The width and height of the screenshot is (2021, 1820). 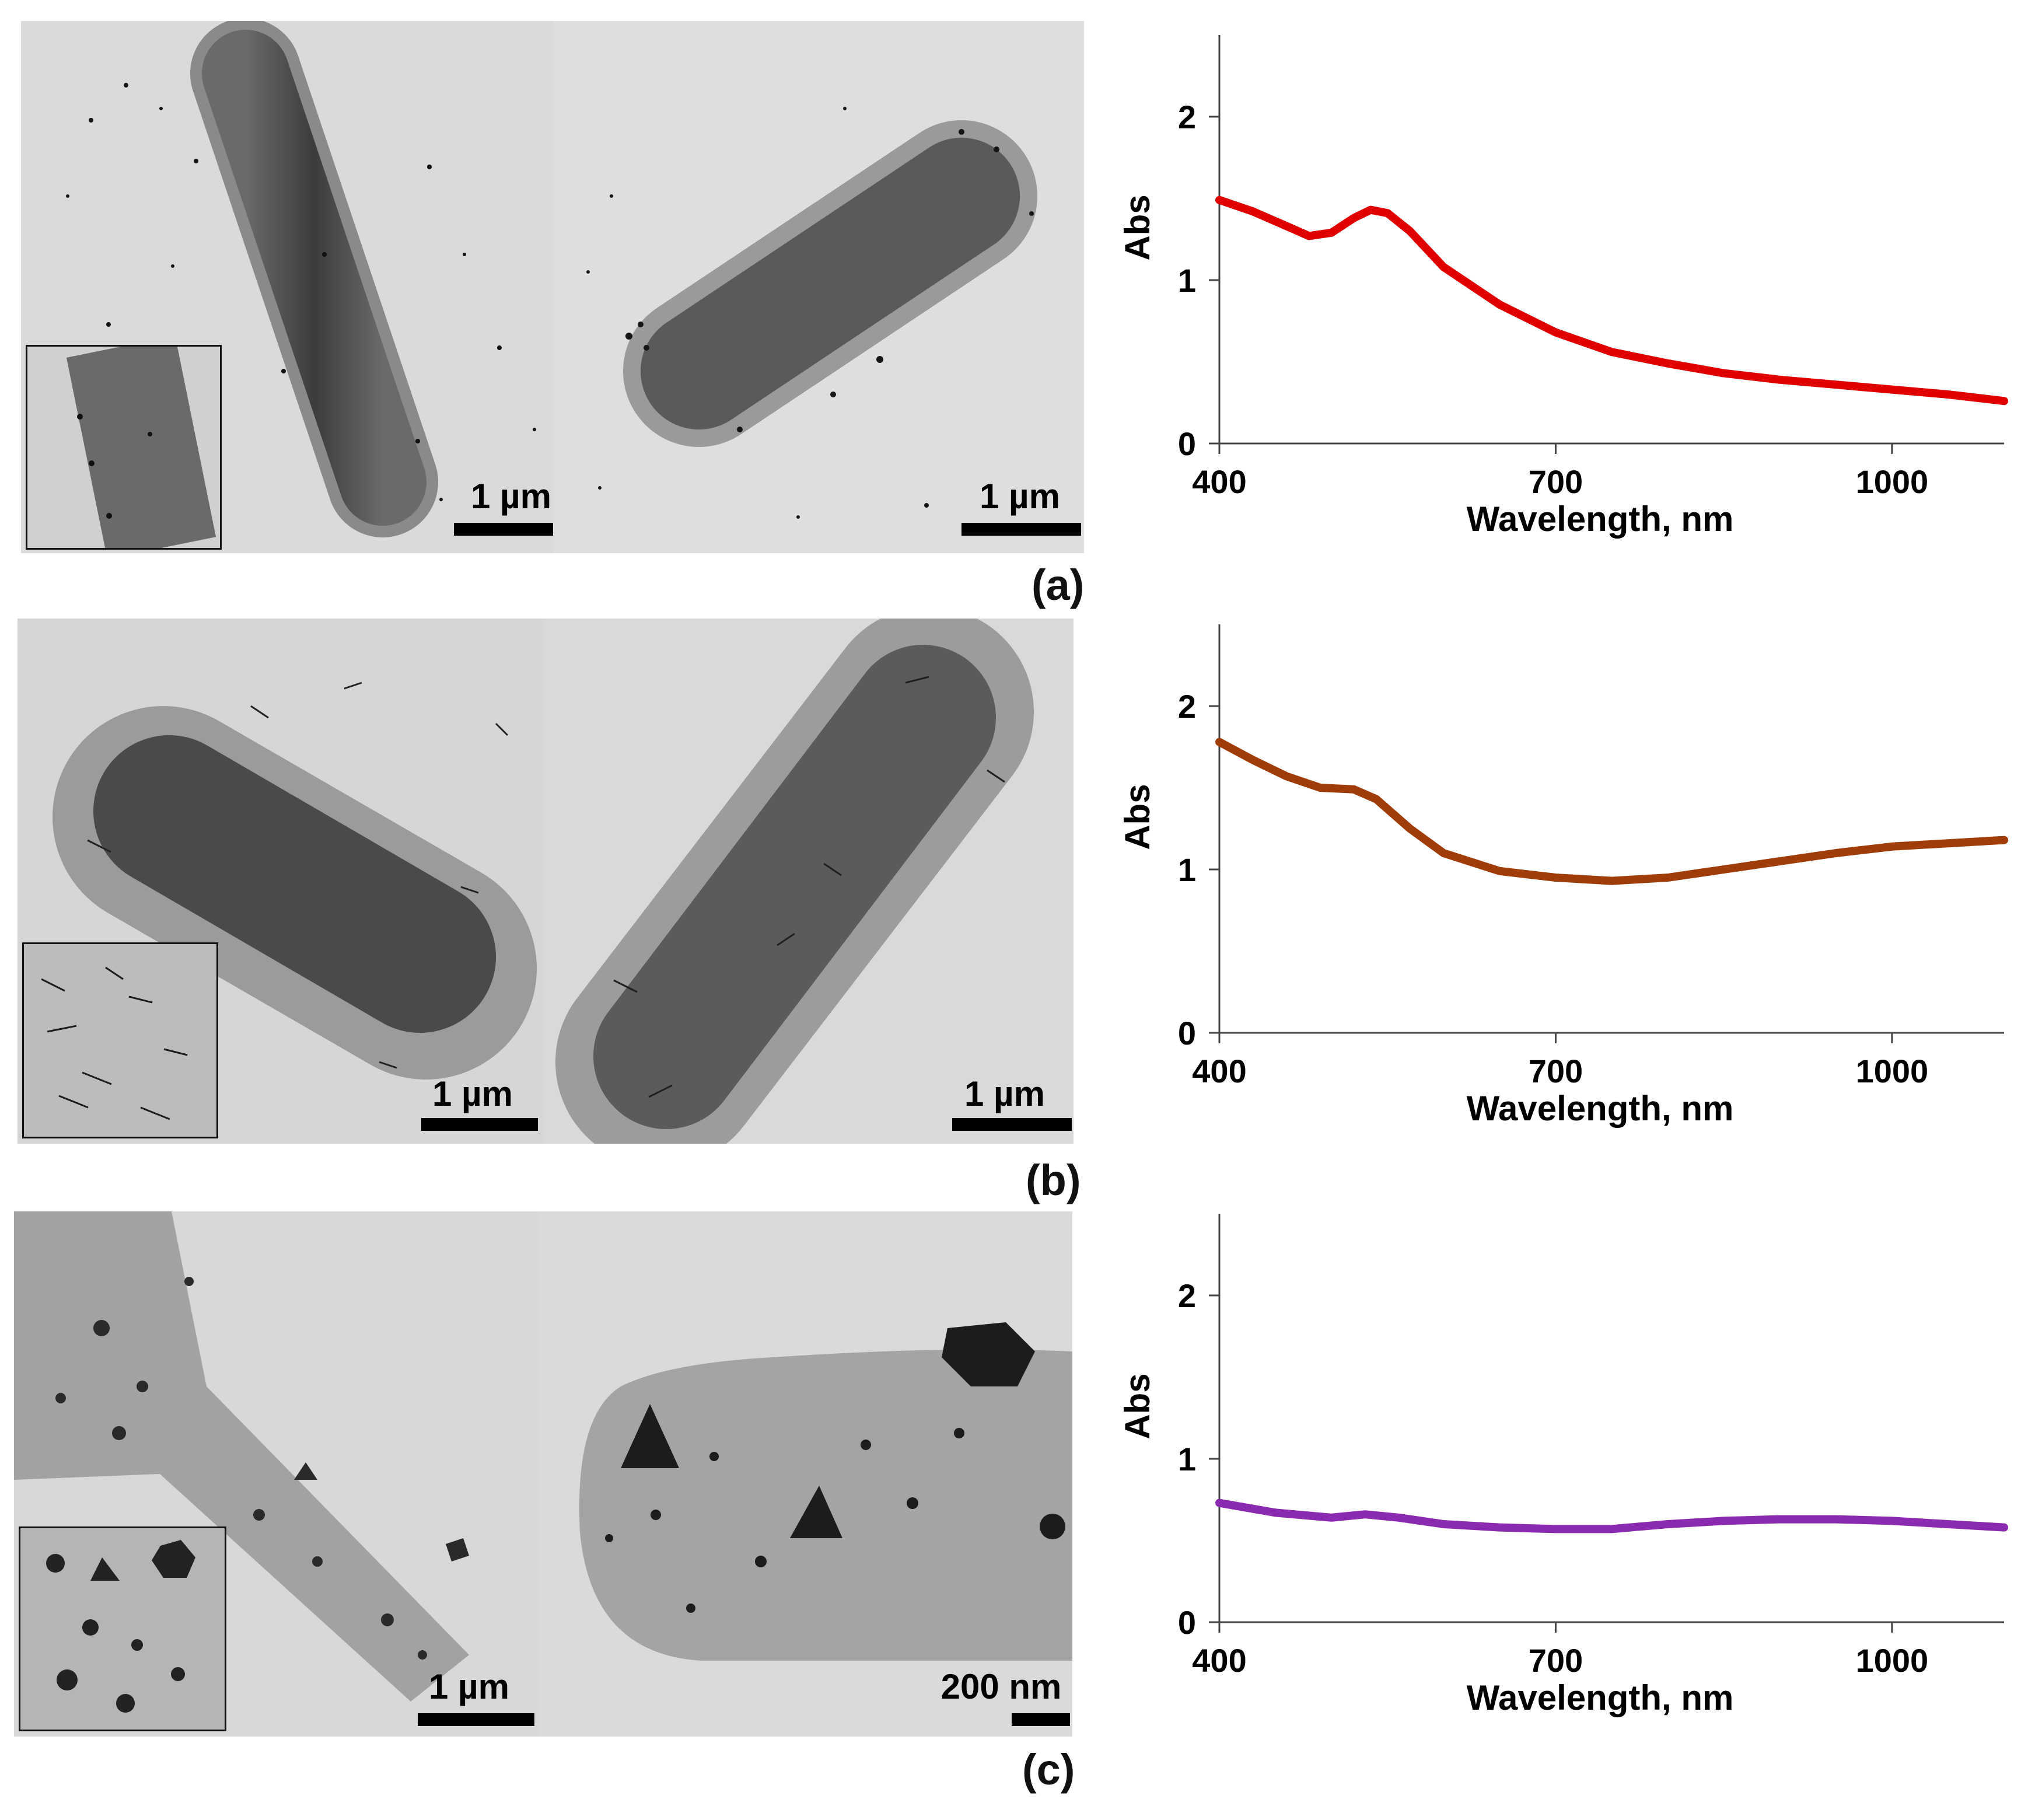 What do you see at coordinates (1549, 1470) in the screenshot?
I see `absorbance-chart-c: 0 1 2 400 700 1000 Wavelength, nm Abs` at bounding box center [1549, 1470].